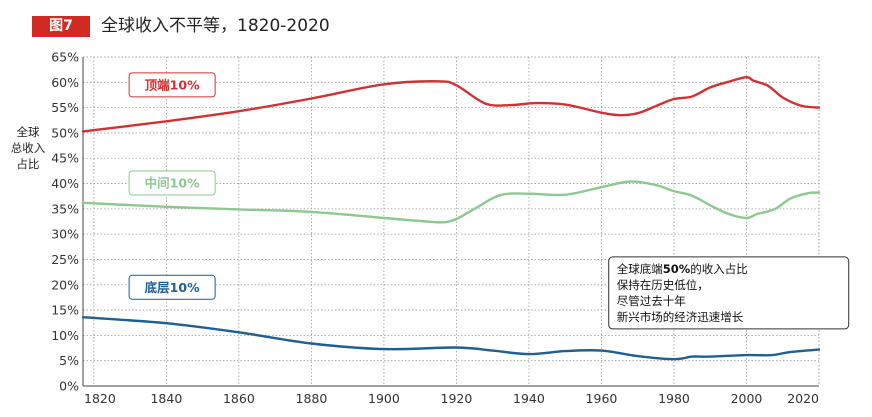 Image resolution: width=872 pixels, height=417 pixels. I want to click on annotation-text: 全球底端, so click(640, 269).